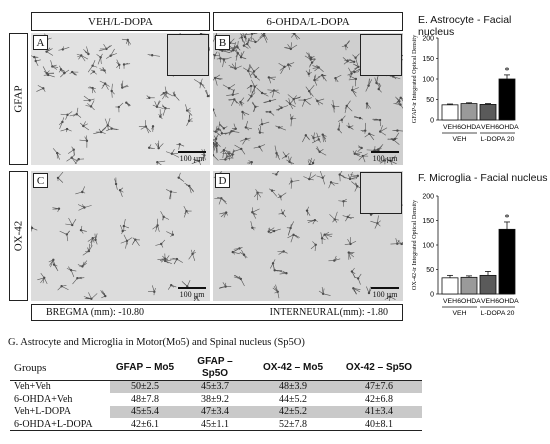  Describe the element at coordinates (308, 236) in the screenshot. I see `micrograph-panel-d: D 100 µm` at that location.